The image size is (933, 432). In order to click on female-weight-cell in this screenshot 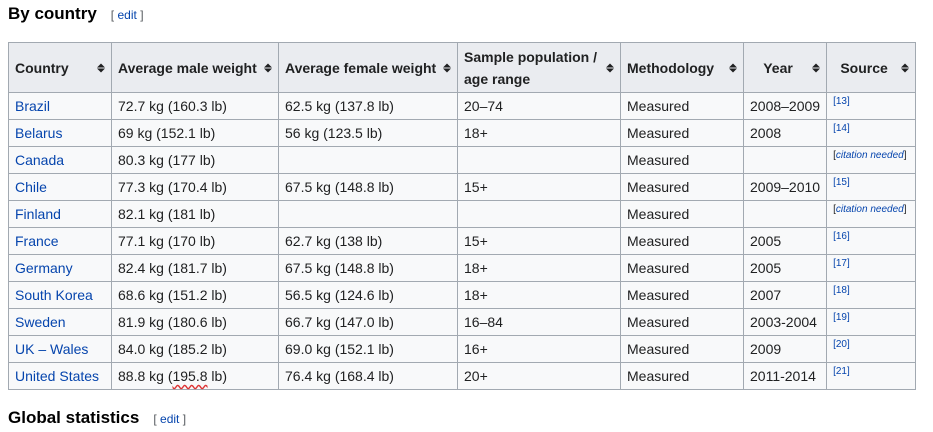, I will do `click(368, 160)`.